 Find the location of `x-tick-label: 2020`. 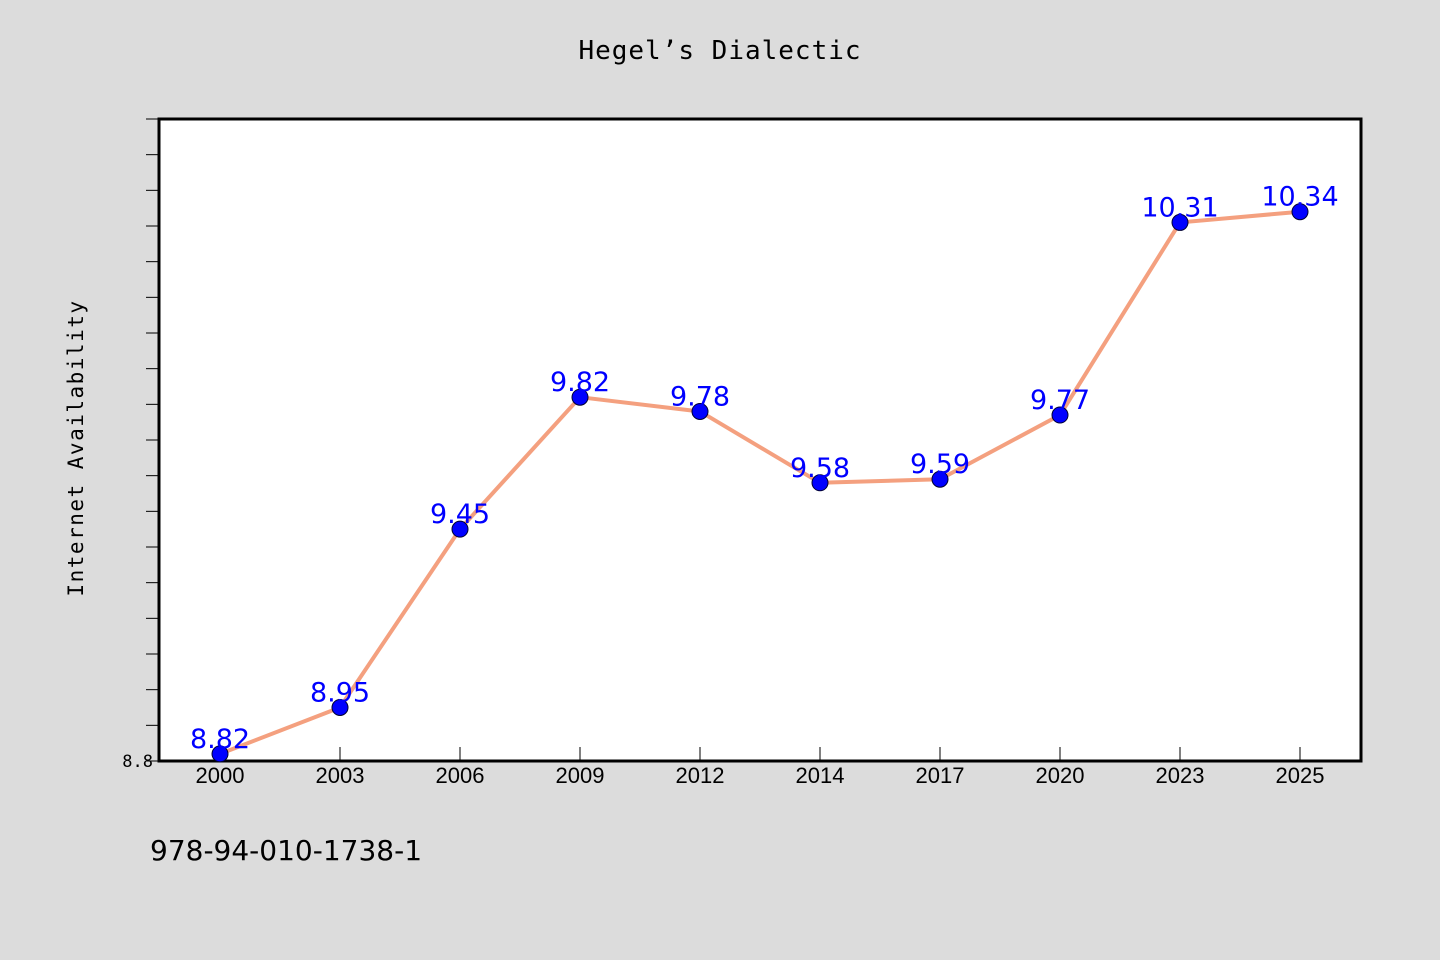

x-tick-label: 2020 is located at coordinates (1060, 775).